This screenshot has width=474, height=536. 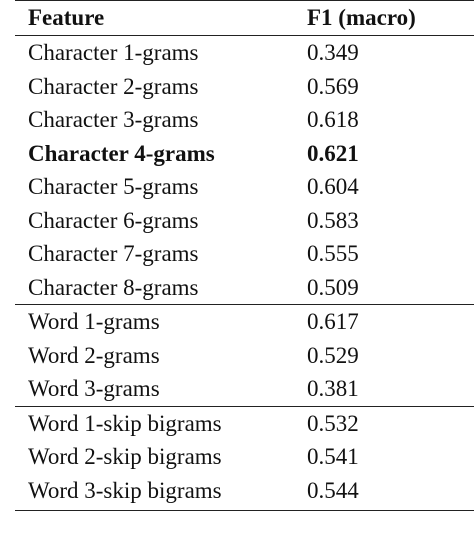 I want to click on f1-cell: 0.529, so click(x=333, y=355).